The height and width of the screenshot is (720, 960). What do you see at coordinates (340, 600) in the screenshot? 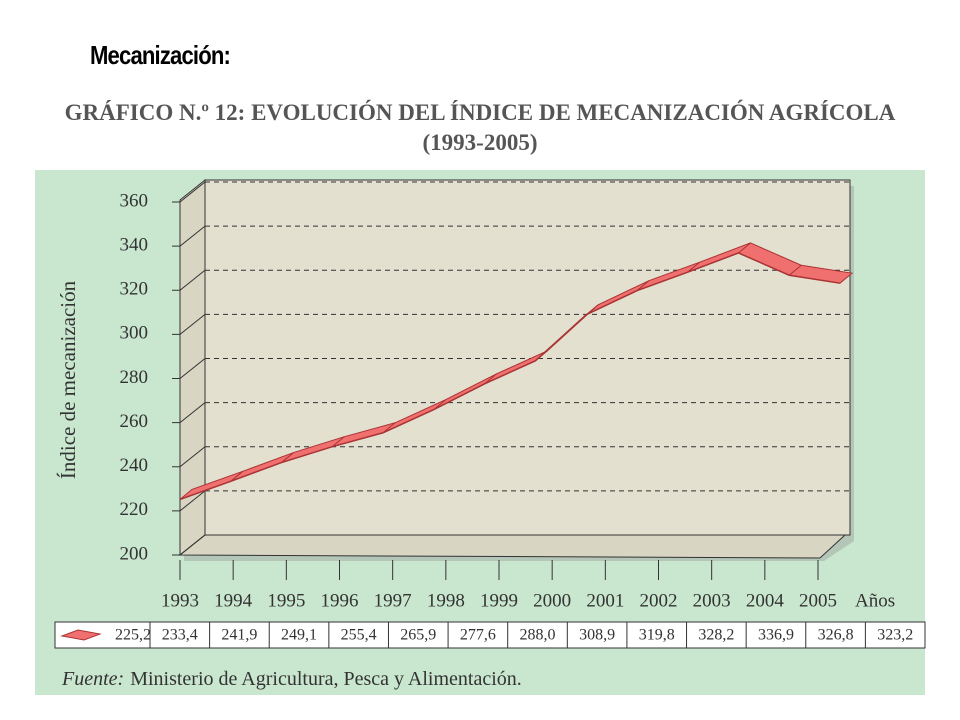
I see `x-tick-label: 1996` at bounding box center [340, 600].